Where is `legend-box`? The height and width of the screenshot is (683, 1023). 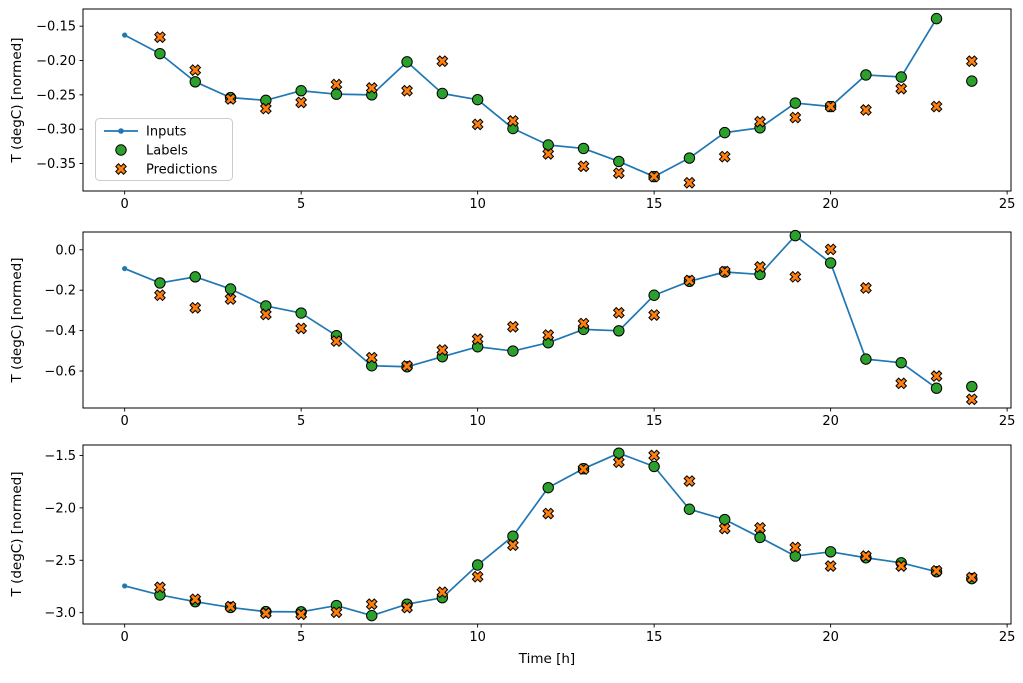 legend-box is located at coordinates (164, 149).